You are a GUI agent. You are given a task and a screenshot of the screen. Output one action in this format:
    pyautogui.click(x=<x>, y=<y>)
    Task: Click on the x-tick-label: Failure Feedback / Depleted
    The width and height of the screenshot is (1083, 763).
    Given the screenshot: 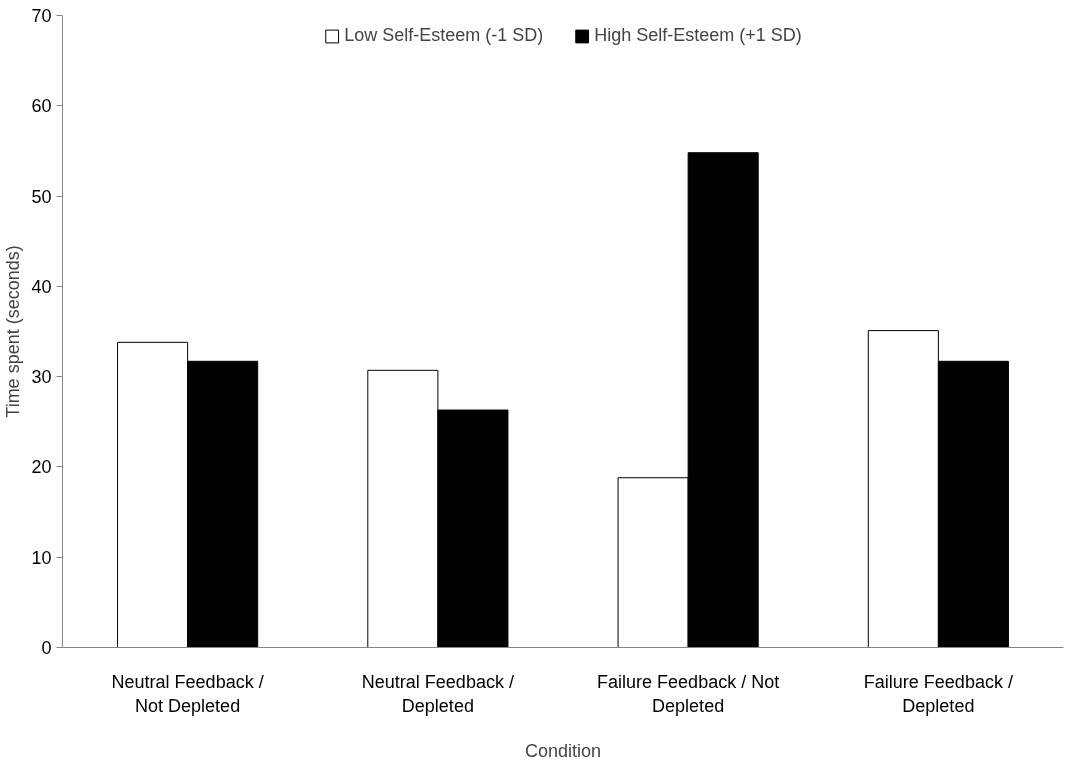 What is the action you would take?
    pyautogui.click(x=938, y=693)
    